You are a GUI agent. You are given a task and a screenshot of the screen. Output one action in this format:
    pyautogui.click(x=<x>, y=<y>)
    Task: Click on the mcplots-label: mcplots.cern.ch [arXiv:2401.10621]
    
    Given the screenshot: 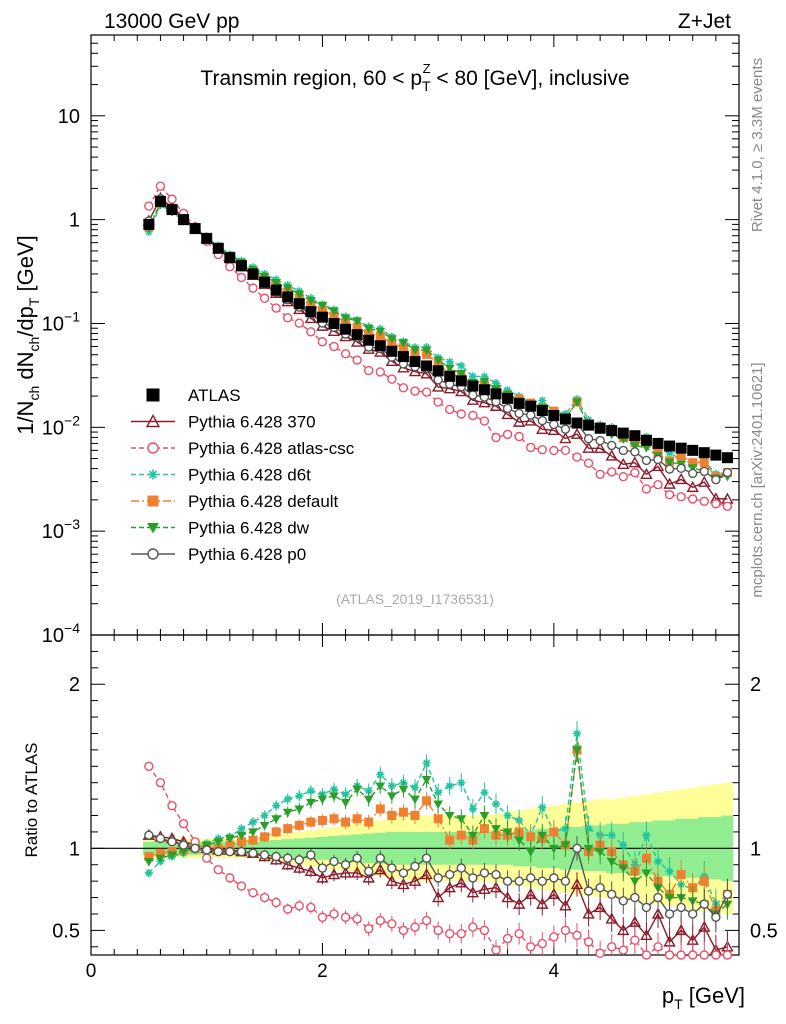 What is the action you would take?
    pyautogui.click(x=757, y=479)
    